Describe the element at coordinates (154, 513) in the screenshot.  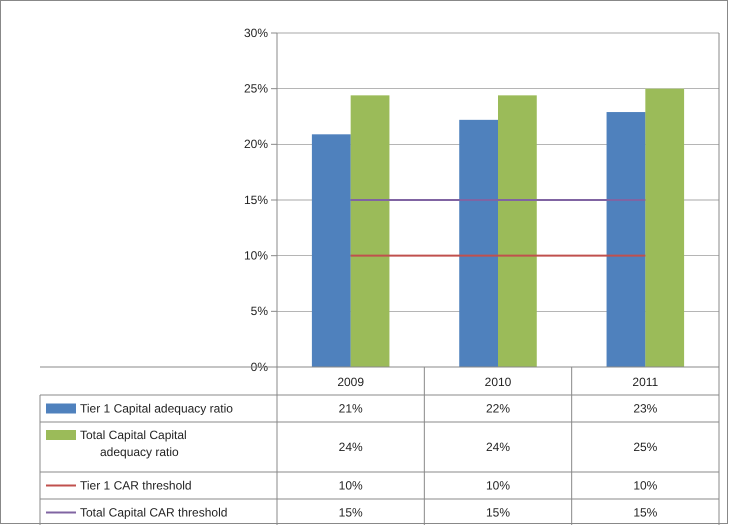
I see `legend-label: Total Capital CAR threshold` at that location.